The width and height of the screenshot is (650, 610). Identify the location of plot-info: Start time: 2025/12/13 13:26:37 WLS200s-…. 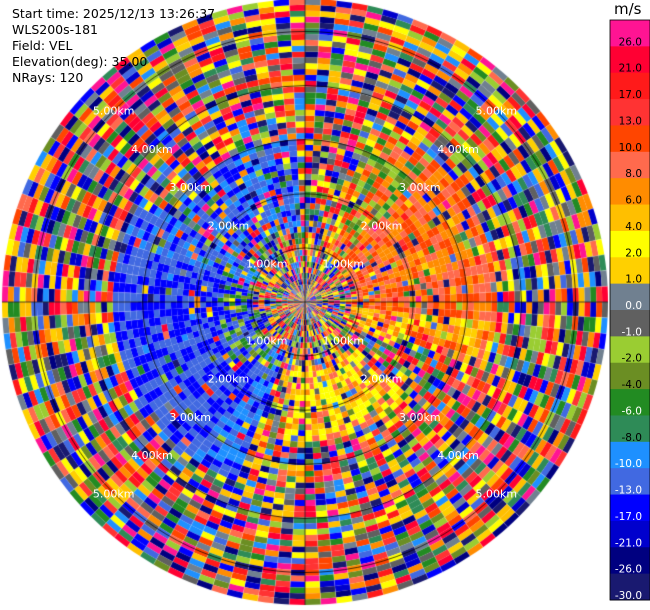
(113, 46).